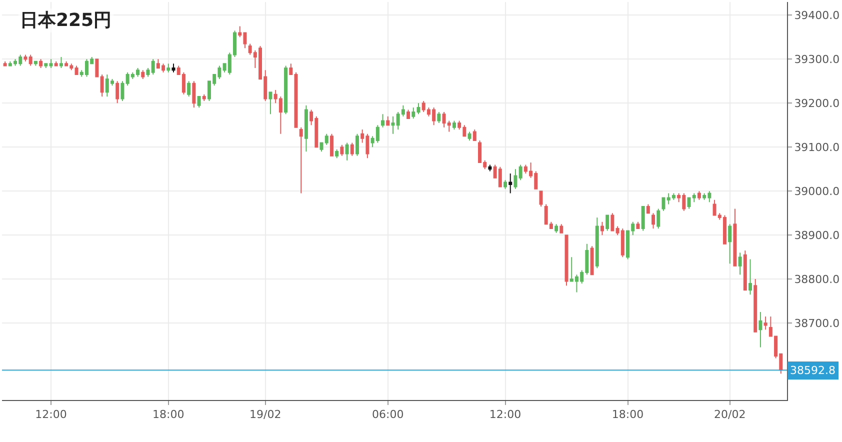 This screenshot has width=842, height=442. I want to click on x-tick-label: 06:00, so click(388, 415).